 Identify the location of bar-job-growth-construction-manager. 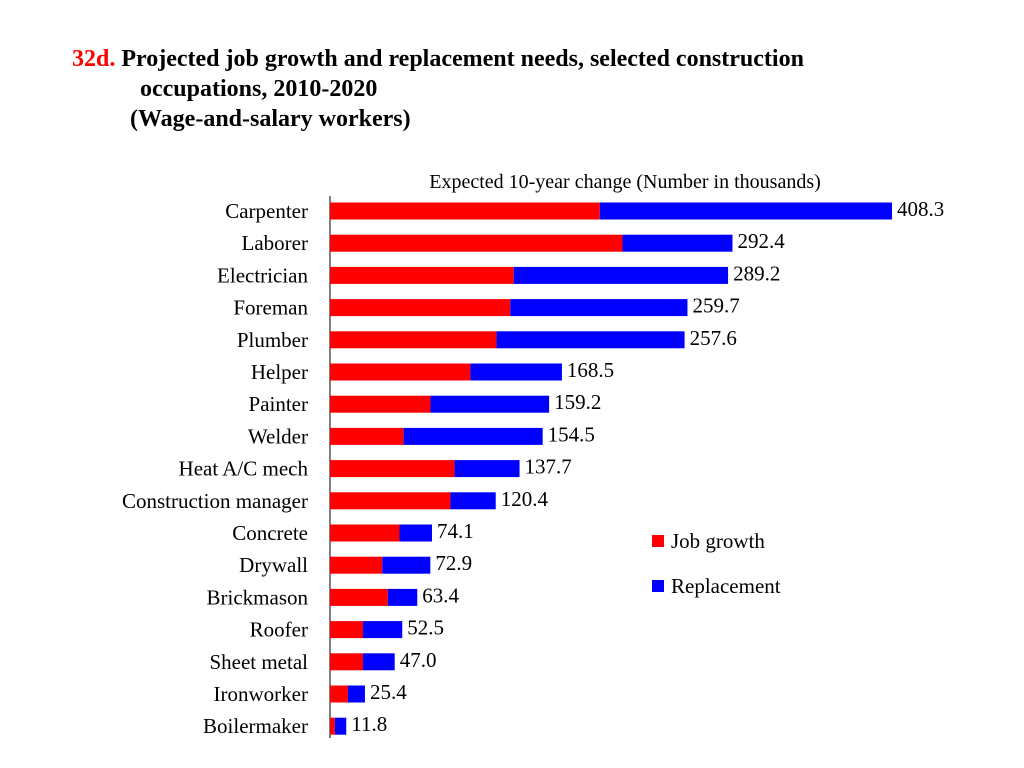
(390, 501).